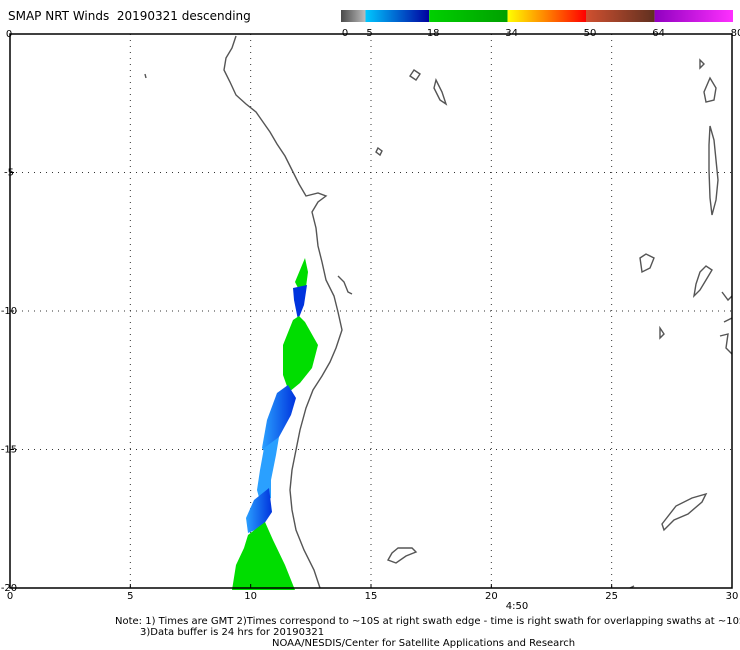 The width and height of the screenshot is (740, 650). What do you see at coordinates (732, 596) in the screenshot?
I see `x-tick-label: 30` at bounding box center [732, 596].